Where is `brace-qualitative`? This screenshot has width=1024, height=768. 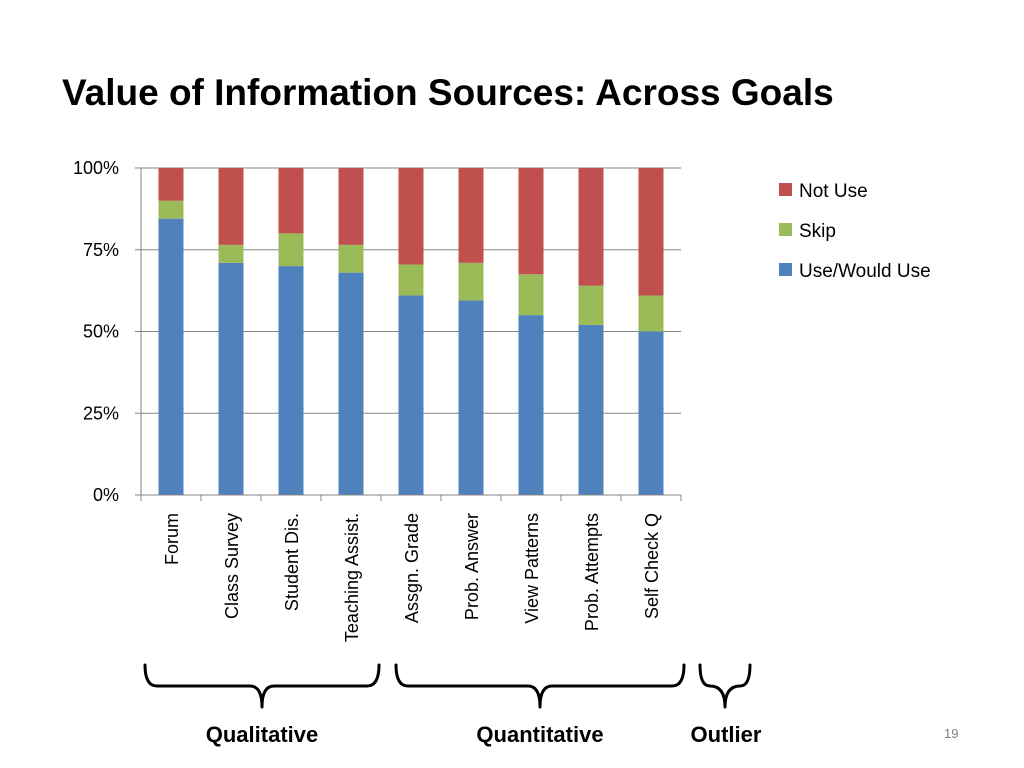
brace-qualitative is located at coordinates (262, 686).